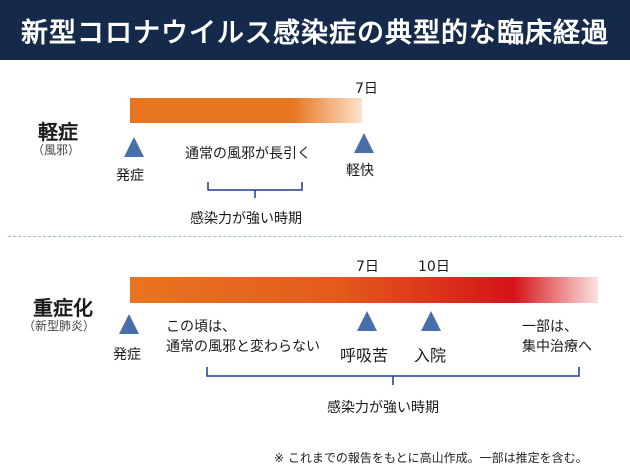  What do you see at coordinates (431, 321) in the screenshot?
I see `severe-hospitalization-marker-icon` at bounding box center [431, 321].